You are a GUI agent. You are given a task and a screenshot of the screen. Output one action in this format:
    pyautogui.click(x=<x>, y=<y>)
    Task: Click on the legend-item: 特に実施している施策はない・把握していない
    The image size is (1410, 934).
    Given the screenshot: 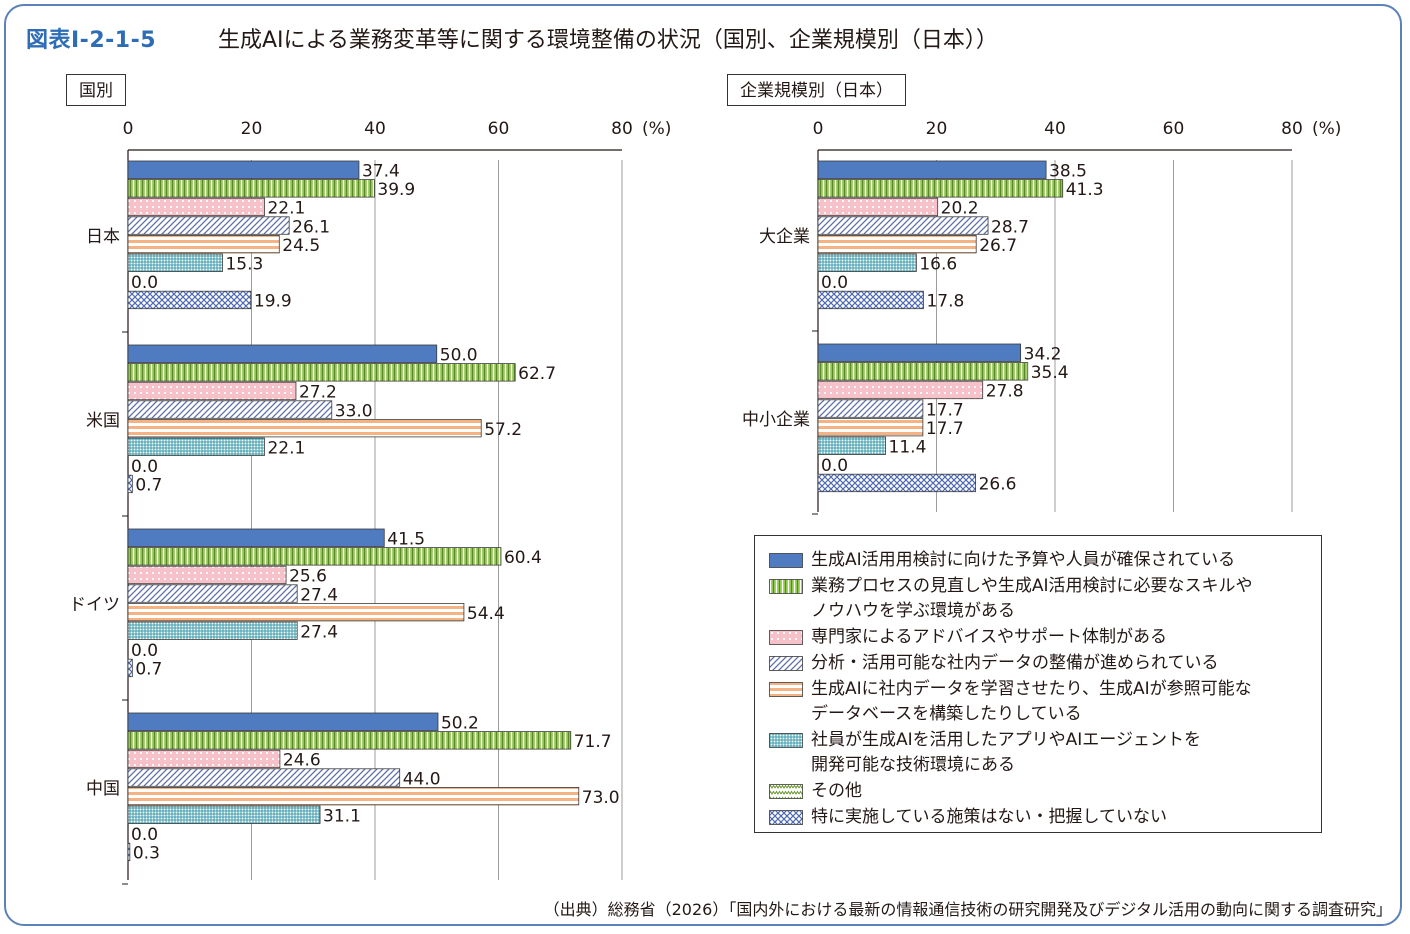 What is the action you would take?
    pyautogui.click(x=1039, y=817)
    